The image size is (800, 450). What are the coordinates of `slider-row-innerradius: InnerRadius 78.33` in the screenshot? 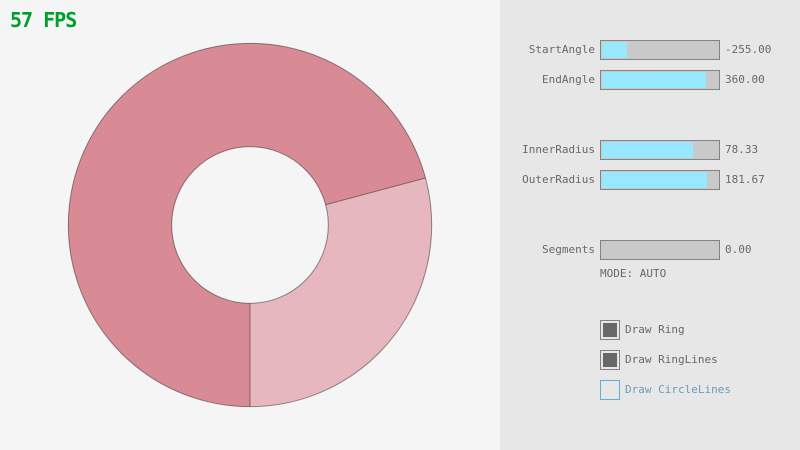 It's located at (650, 150).